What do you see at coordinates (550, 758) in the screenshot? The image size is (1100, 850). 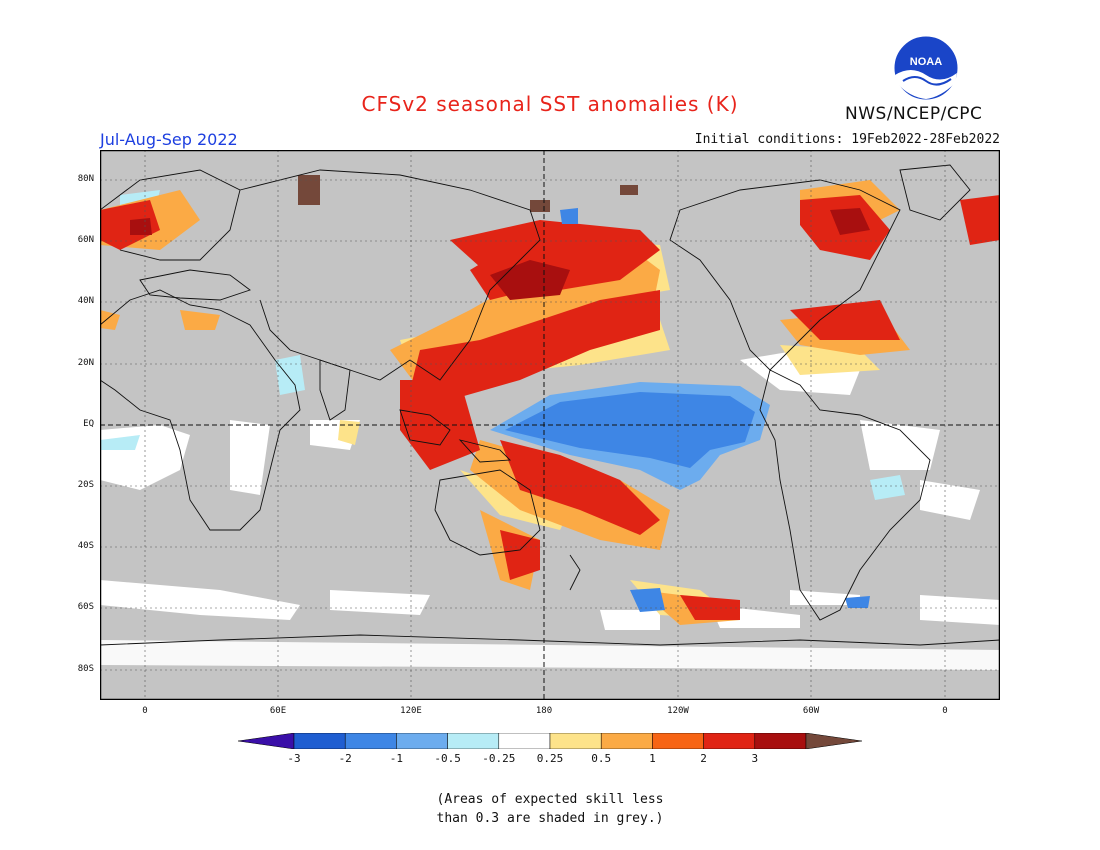 I see `colorbar-tick-label: 0.25` at bounding box center [550, 758].